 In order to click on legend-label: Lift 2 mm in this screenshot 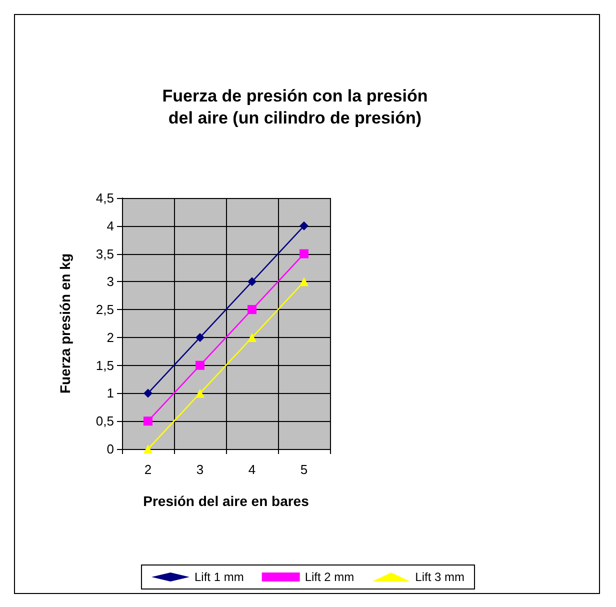, I will do `click(329, 577)`.